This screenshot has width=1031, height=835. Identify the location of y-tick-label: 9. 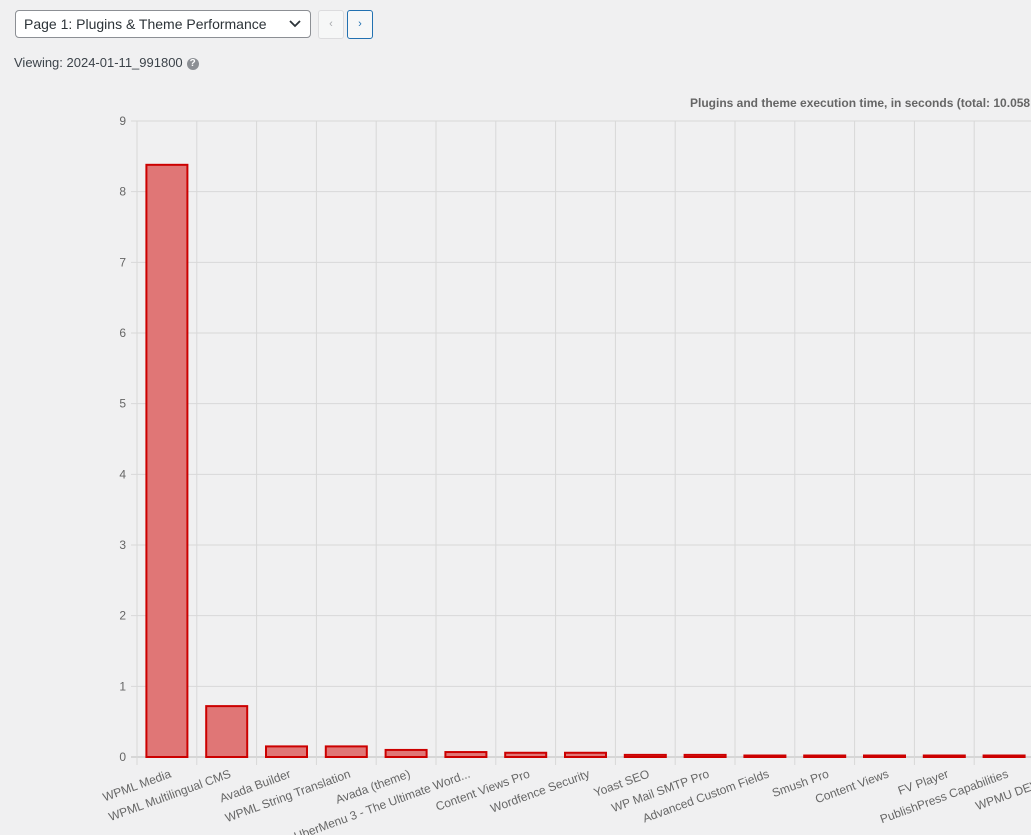
(122, 121).